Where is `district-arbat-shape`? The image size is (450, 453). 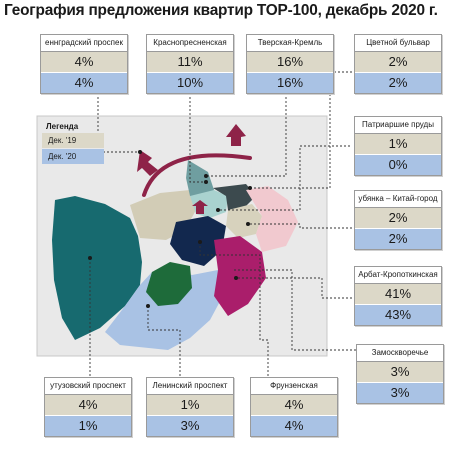 district-arbat-shape is located at coordinates (198, 241).